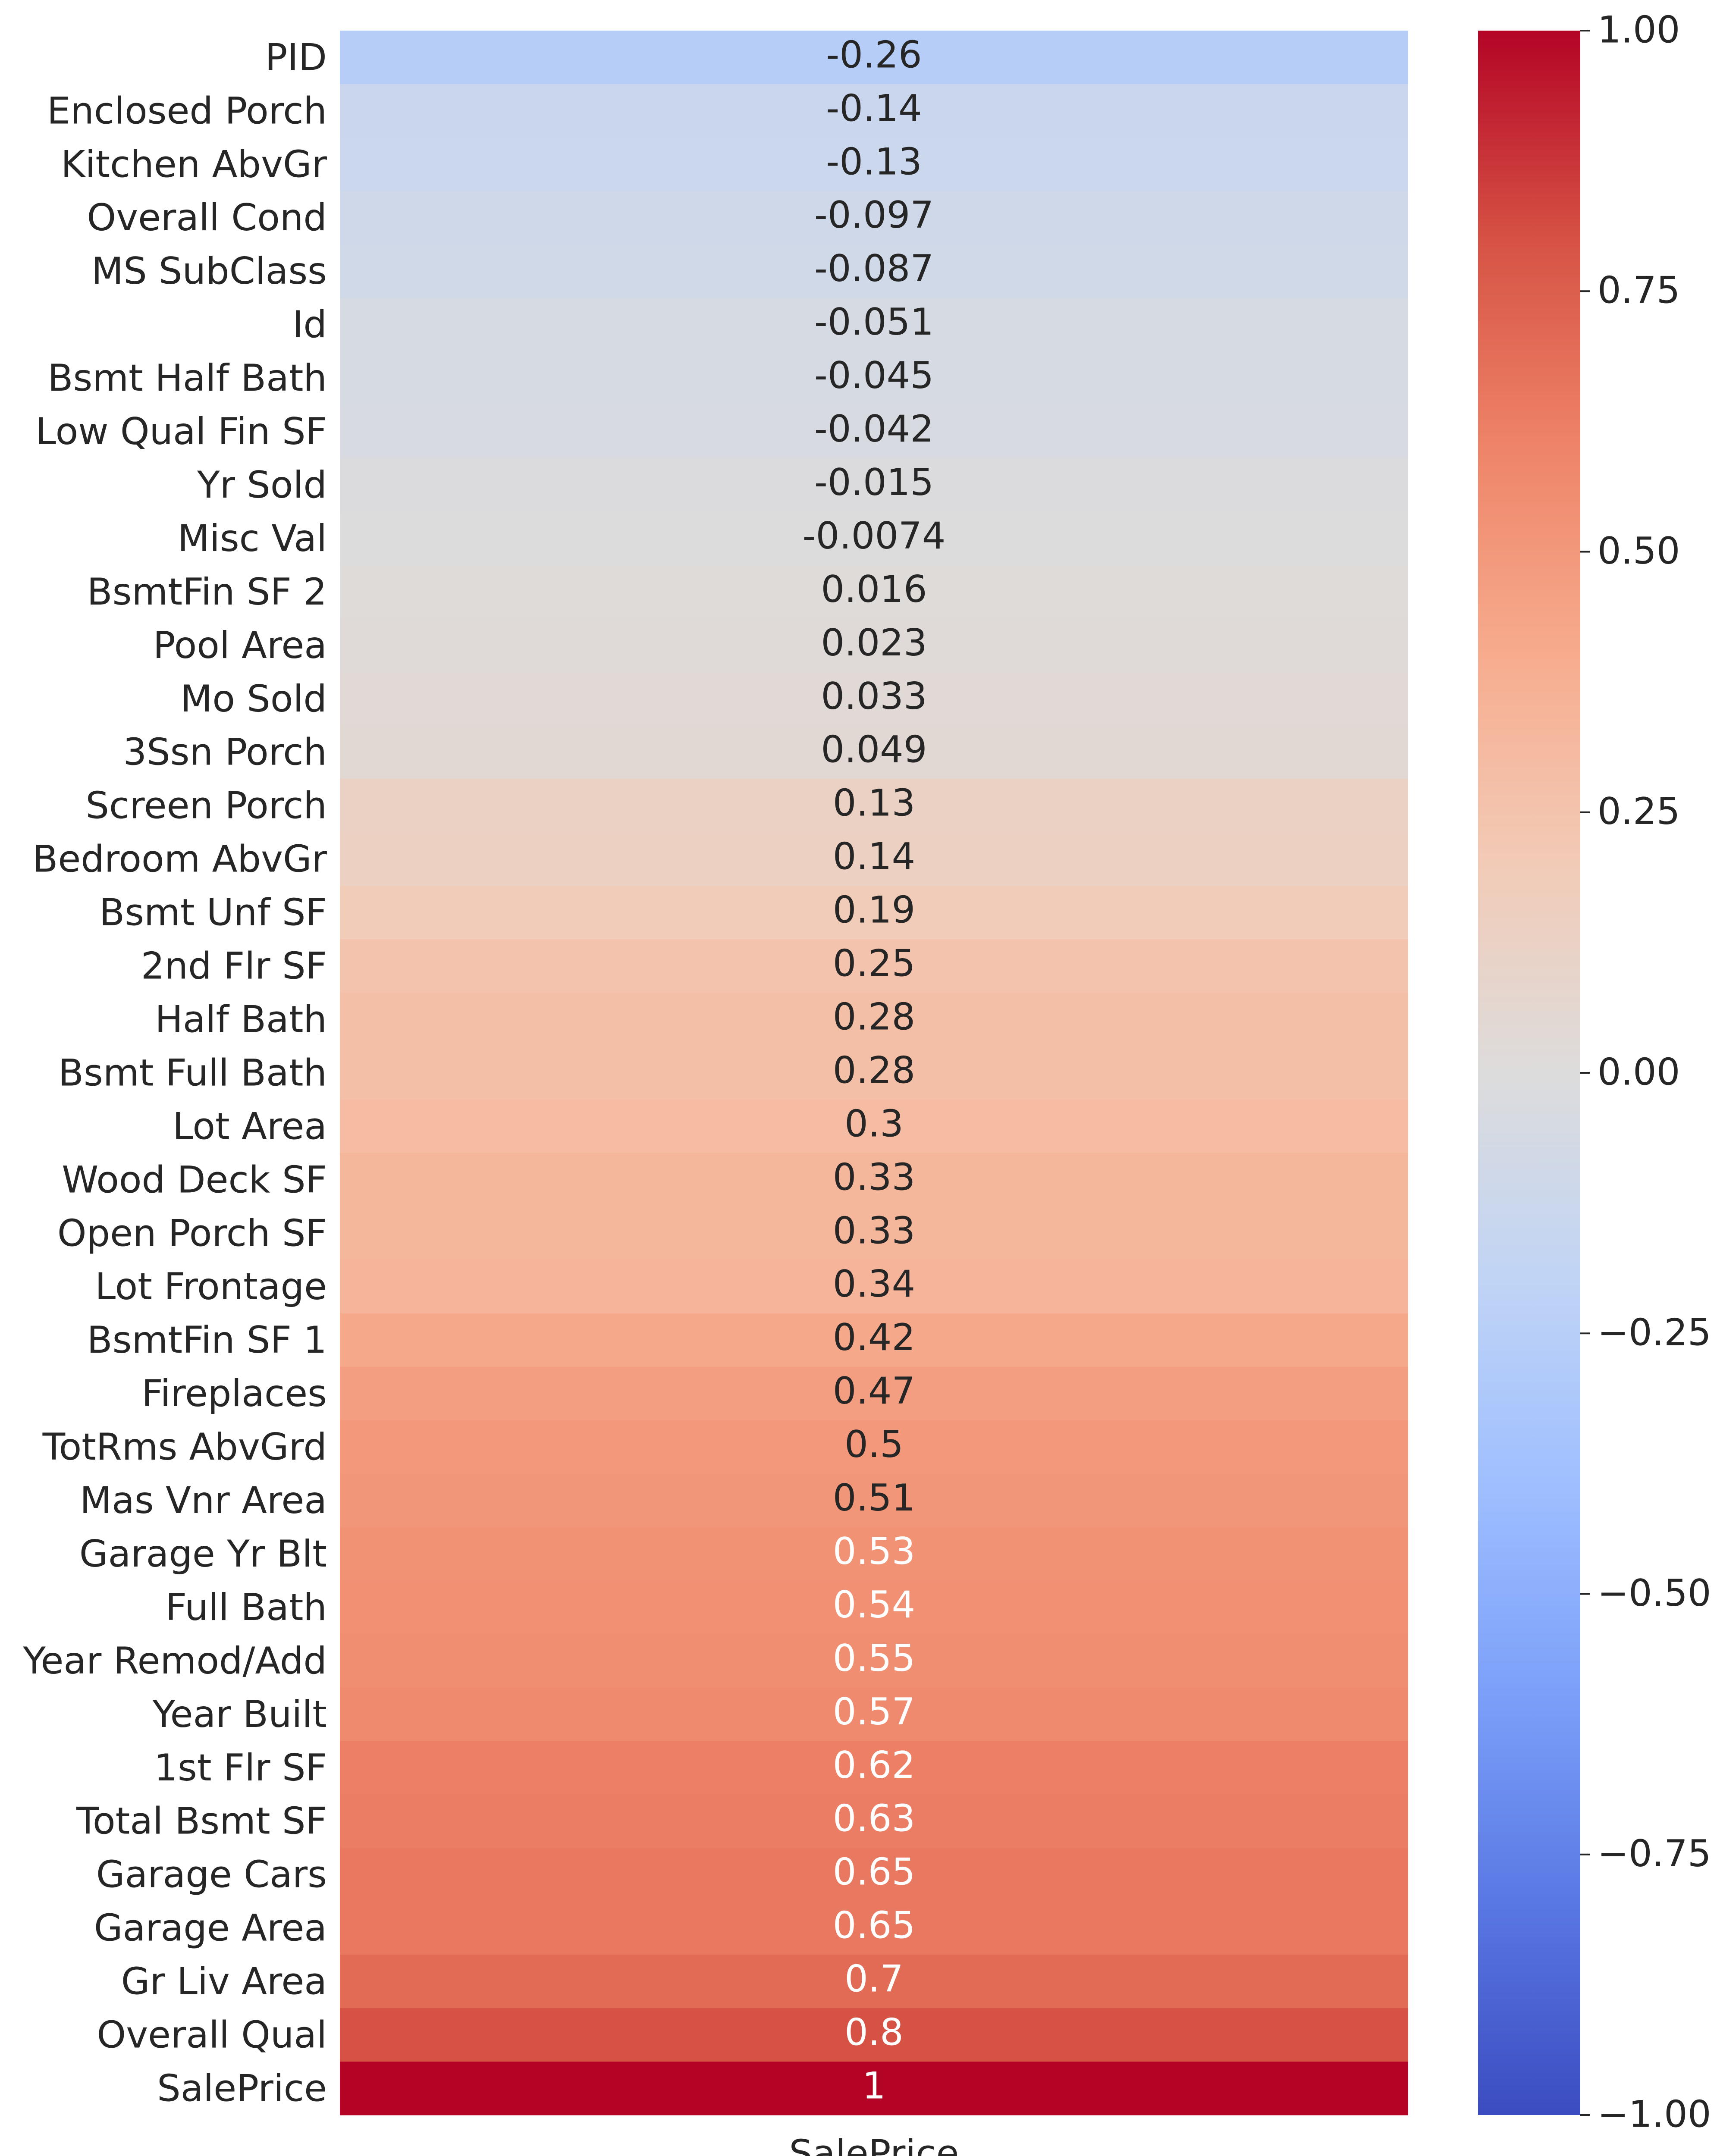 The width and height of the screenshot is (1720, 2156). I want to click on cell-label: 0.049, so click(874, 749).